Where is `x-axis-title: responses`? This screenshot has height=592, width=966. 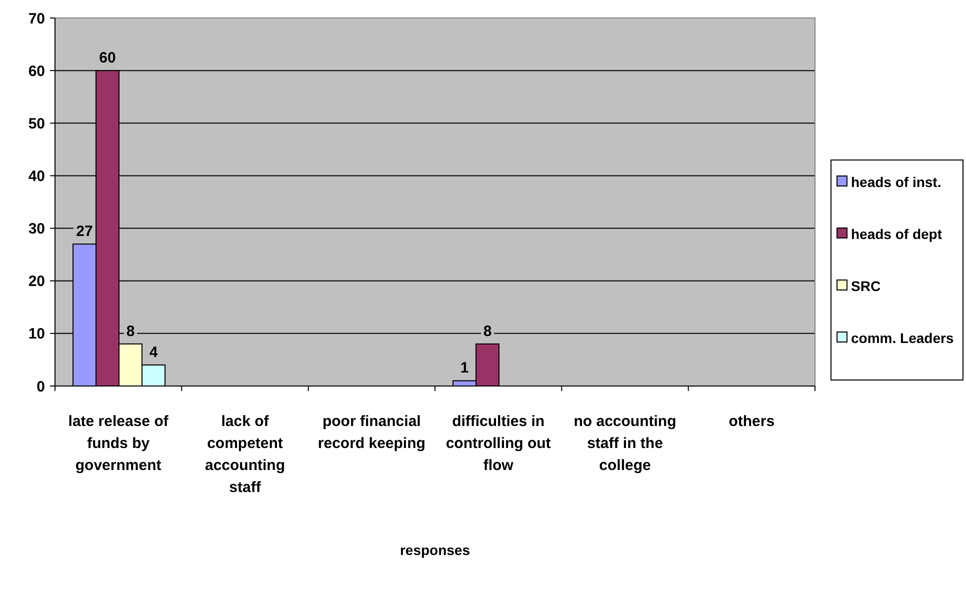 x-axis-title: responses is located at coordinates (435, 550).